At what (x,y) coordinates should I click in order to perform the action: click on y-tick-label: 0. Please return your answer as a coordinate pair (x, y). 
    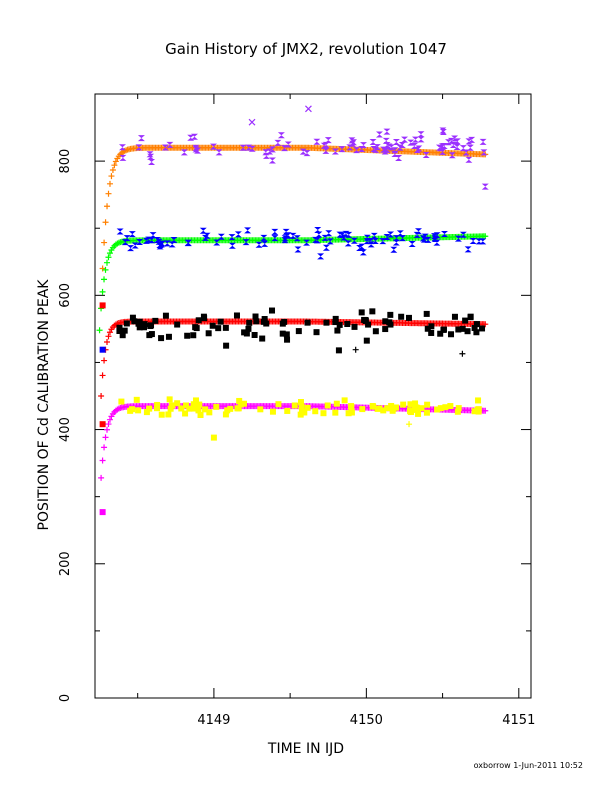
    Looking at the image, I should click on (65, 698).